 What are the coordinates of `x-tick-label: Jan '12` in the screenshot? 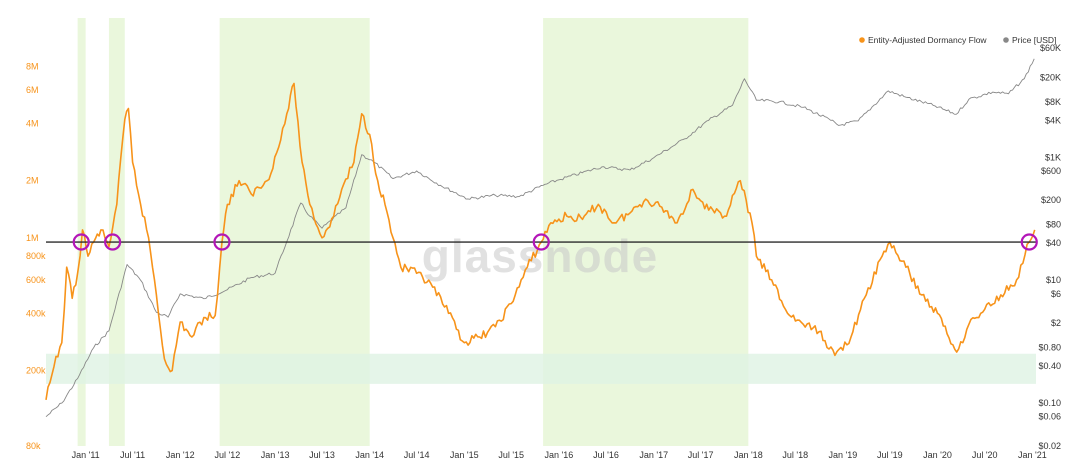 It's located at (180, 455).